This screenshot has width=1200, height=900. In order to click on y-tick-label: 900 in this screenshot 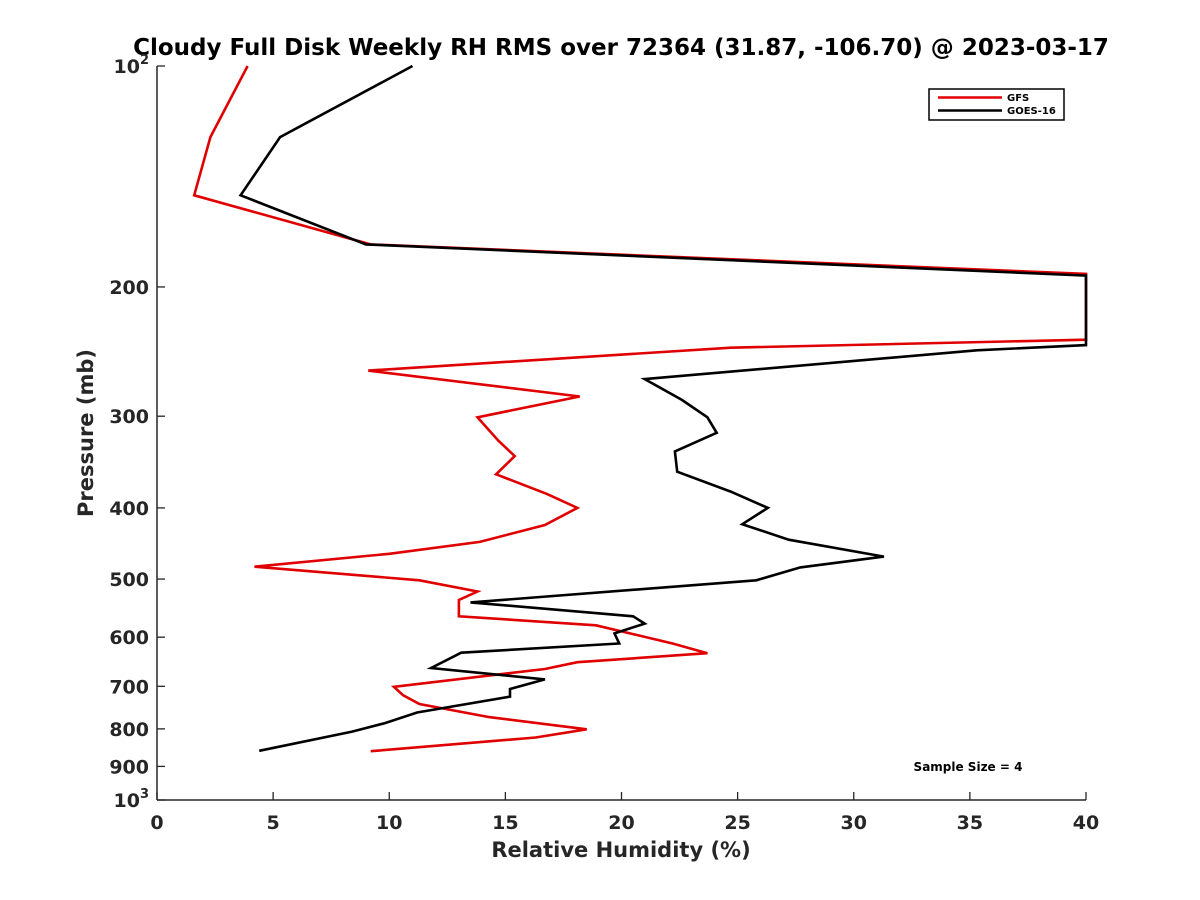, I will do `click(129, 767)`.